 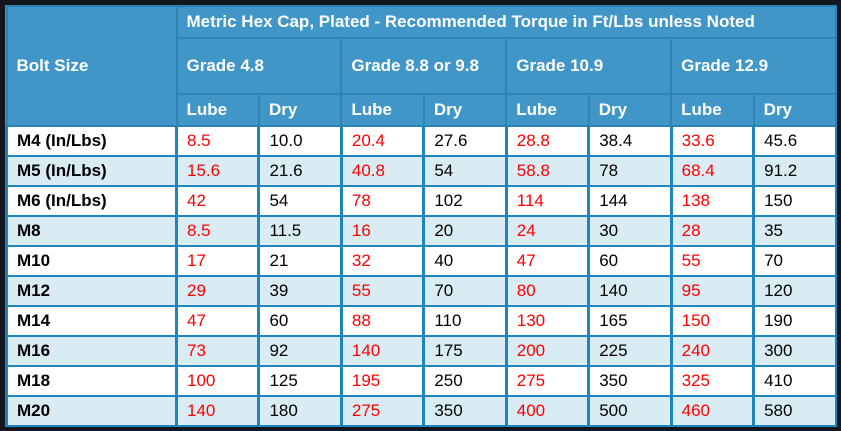 I want to click on bolt-size-cell: M18, so click(x=91, y=381).